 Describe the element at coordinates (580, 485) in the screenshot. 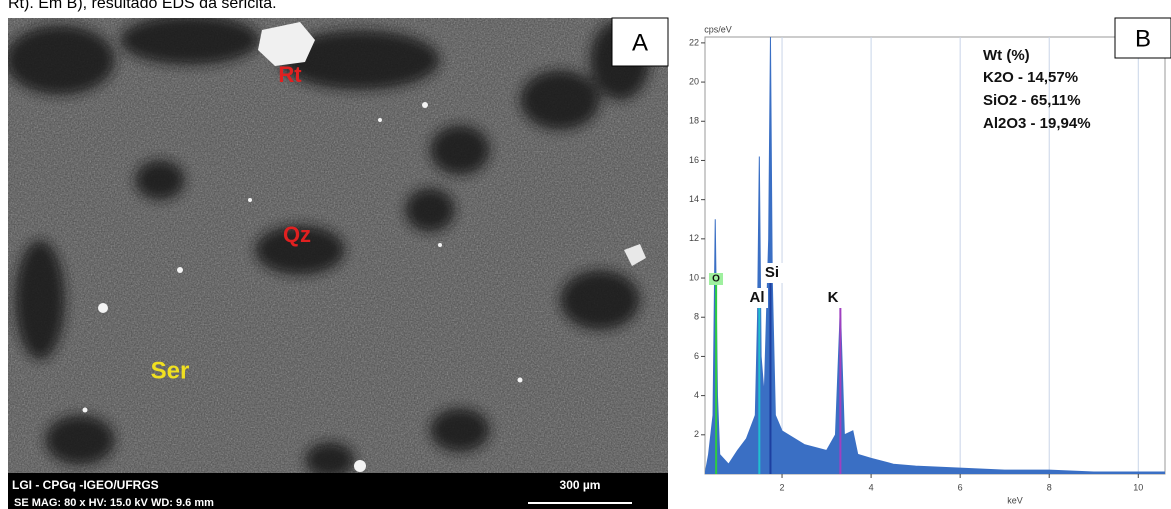

I see `scale-label: 300 µm` at that location.